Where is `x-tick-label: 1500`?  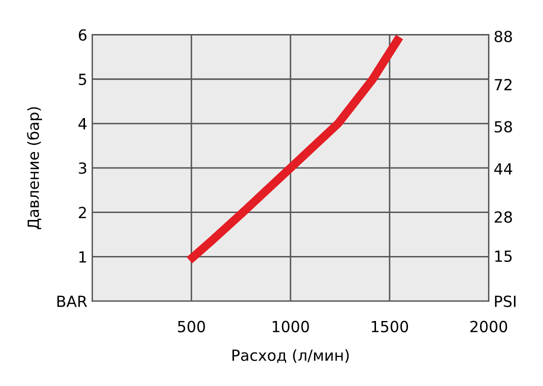
x-tick-label: 1500 is located at coordinates (390, 326).